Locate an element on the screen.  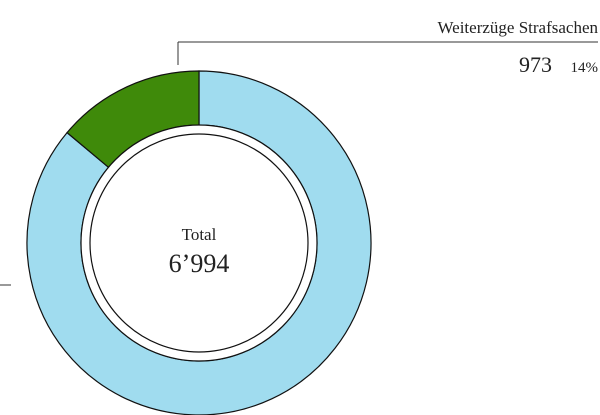
value-label: 973 is located at coordinates (535, 64).